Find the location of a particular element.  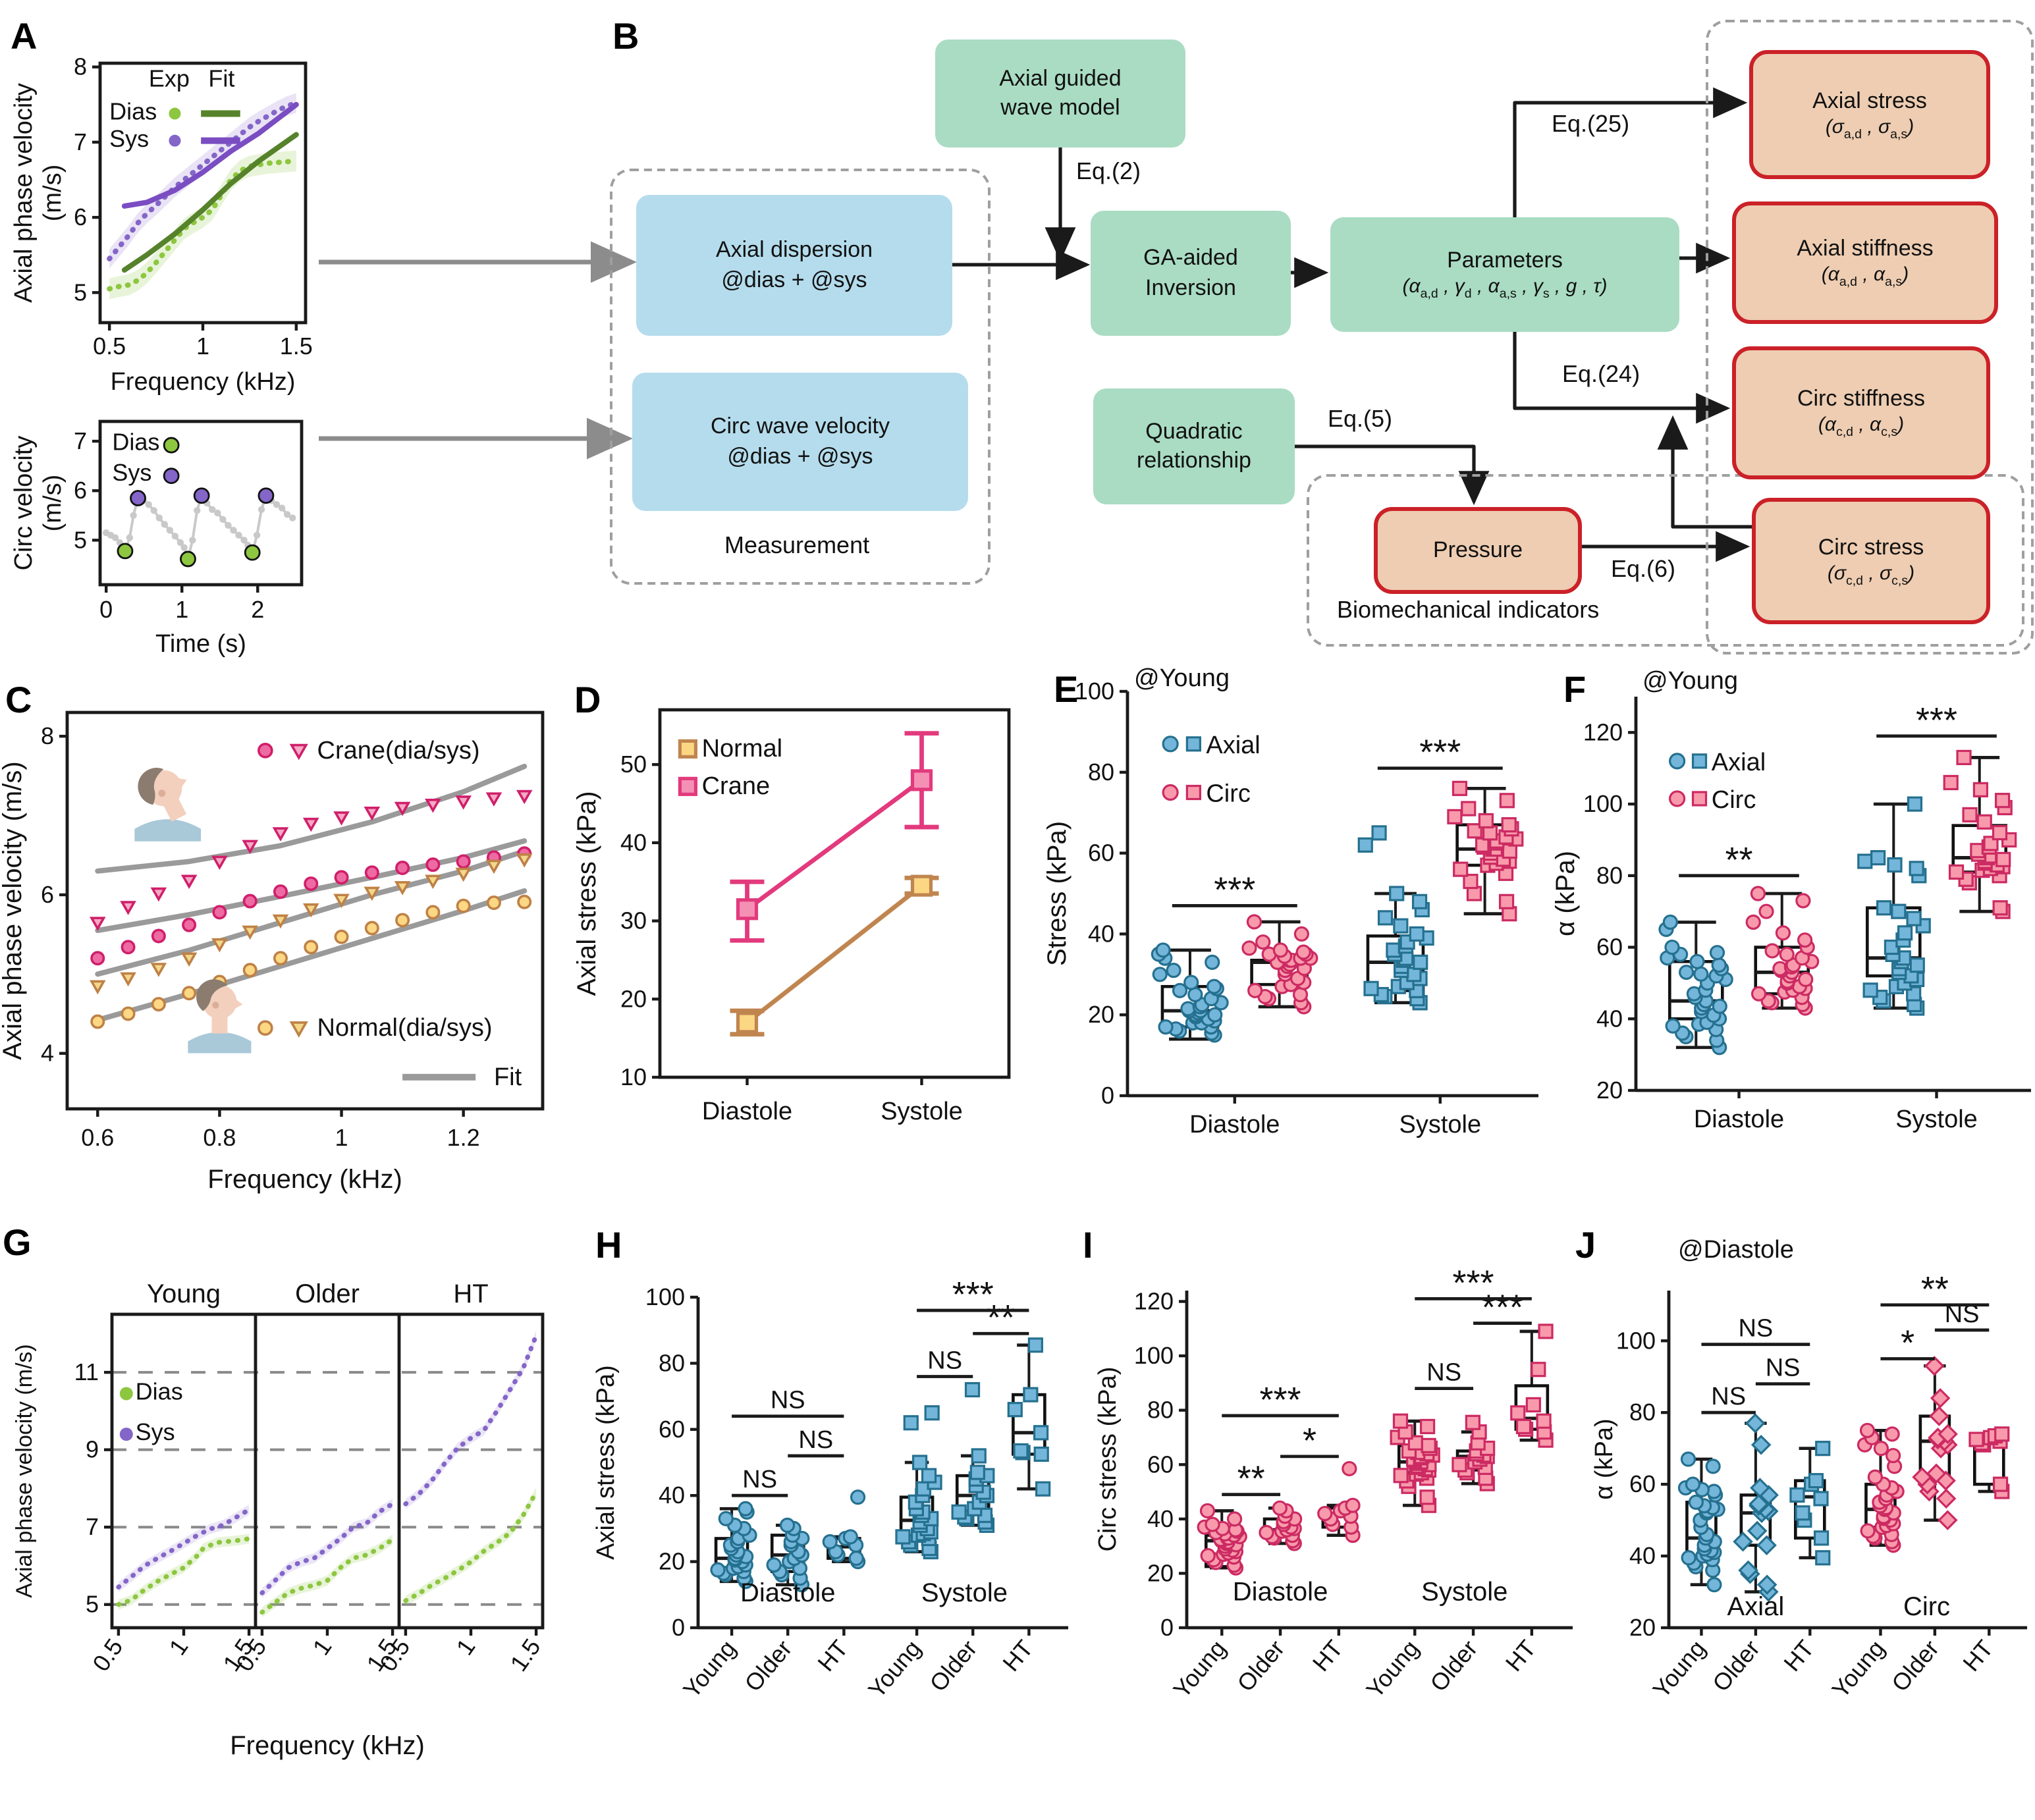

panel-j-label: J is located at coordinates (1585, 1245).